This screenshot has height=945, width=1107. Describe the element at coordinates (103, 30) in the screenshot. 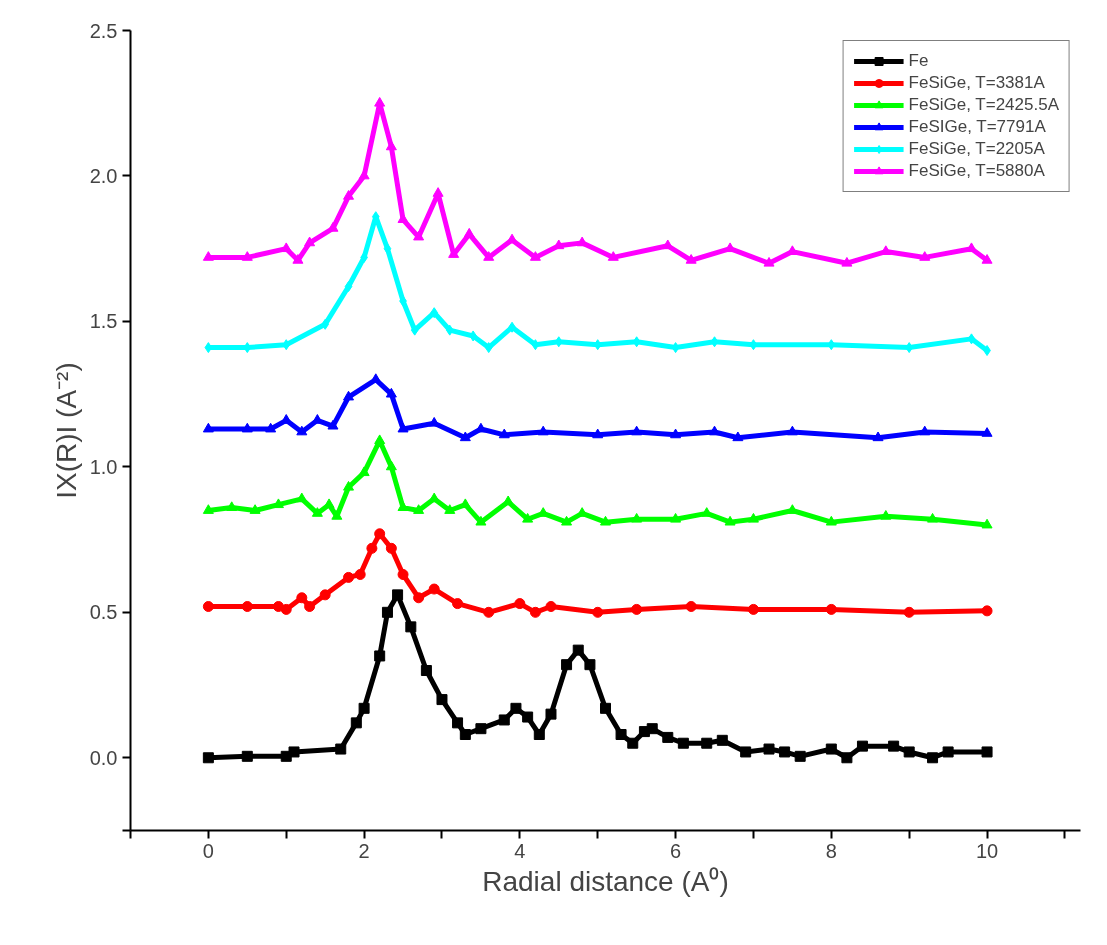

I see `y-tick-label: 2.5` at that location.